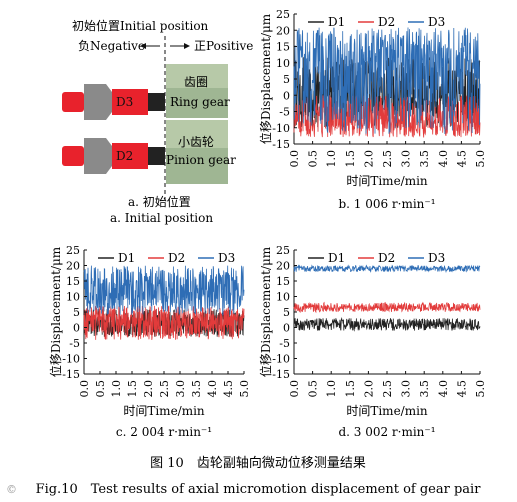  What do you see at coordinates (140, 25) in the screenshot?
I see `panel-a-title: 初始位置Initial position` at bounding box center [140, 25].